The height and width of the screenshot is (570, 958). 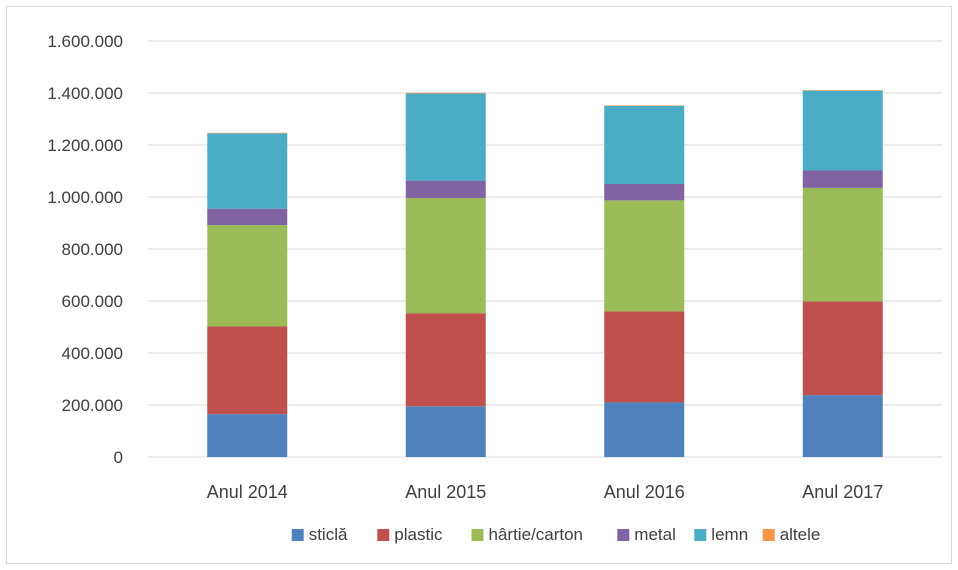 What do you see at coordinates (92, 405) in the screenshot?
I see `y-tick-label: 200.000` at bounding box center [92, 405].